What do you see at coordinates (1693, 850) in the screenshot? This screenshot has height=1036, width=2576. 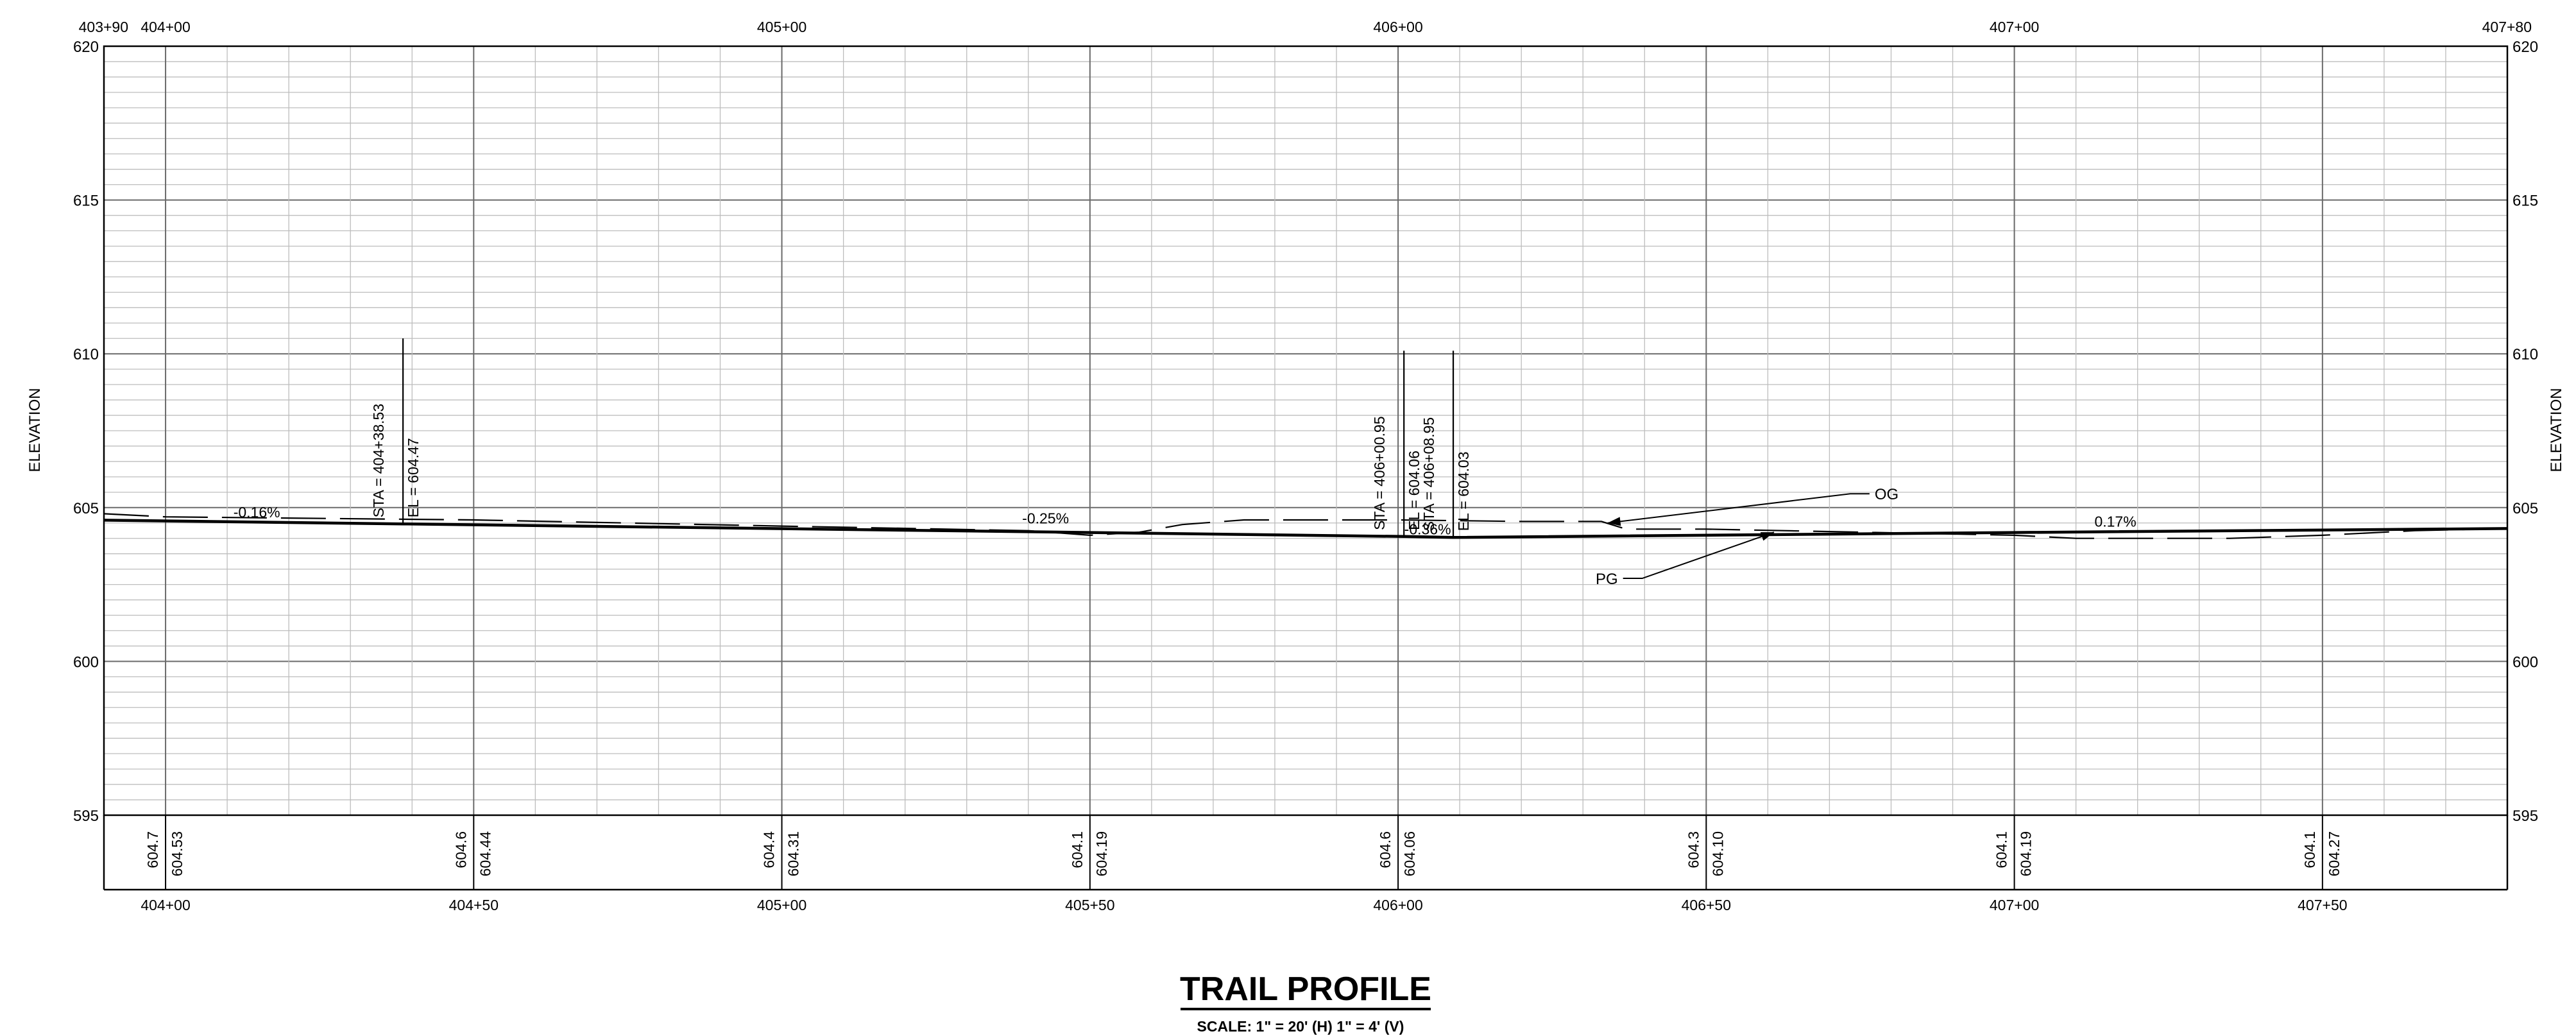 I see `table-existing-elevation: 604.3` at bounding box center [1693, 850].